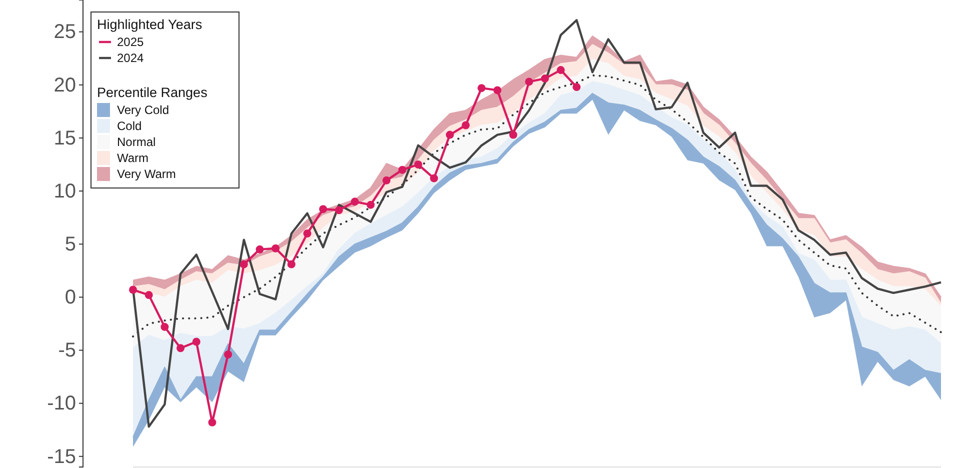 Image resolution: width=979 pixels, height=468 pixels. Describe the element at coordinates (67, 351) in the screenshot. I see `y-tick-label: -5` at that location.